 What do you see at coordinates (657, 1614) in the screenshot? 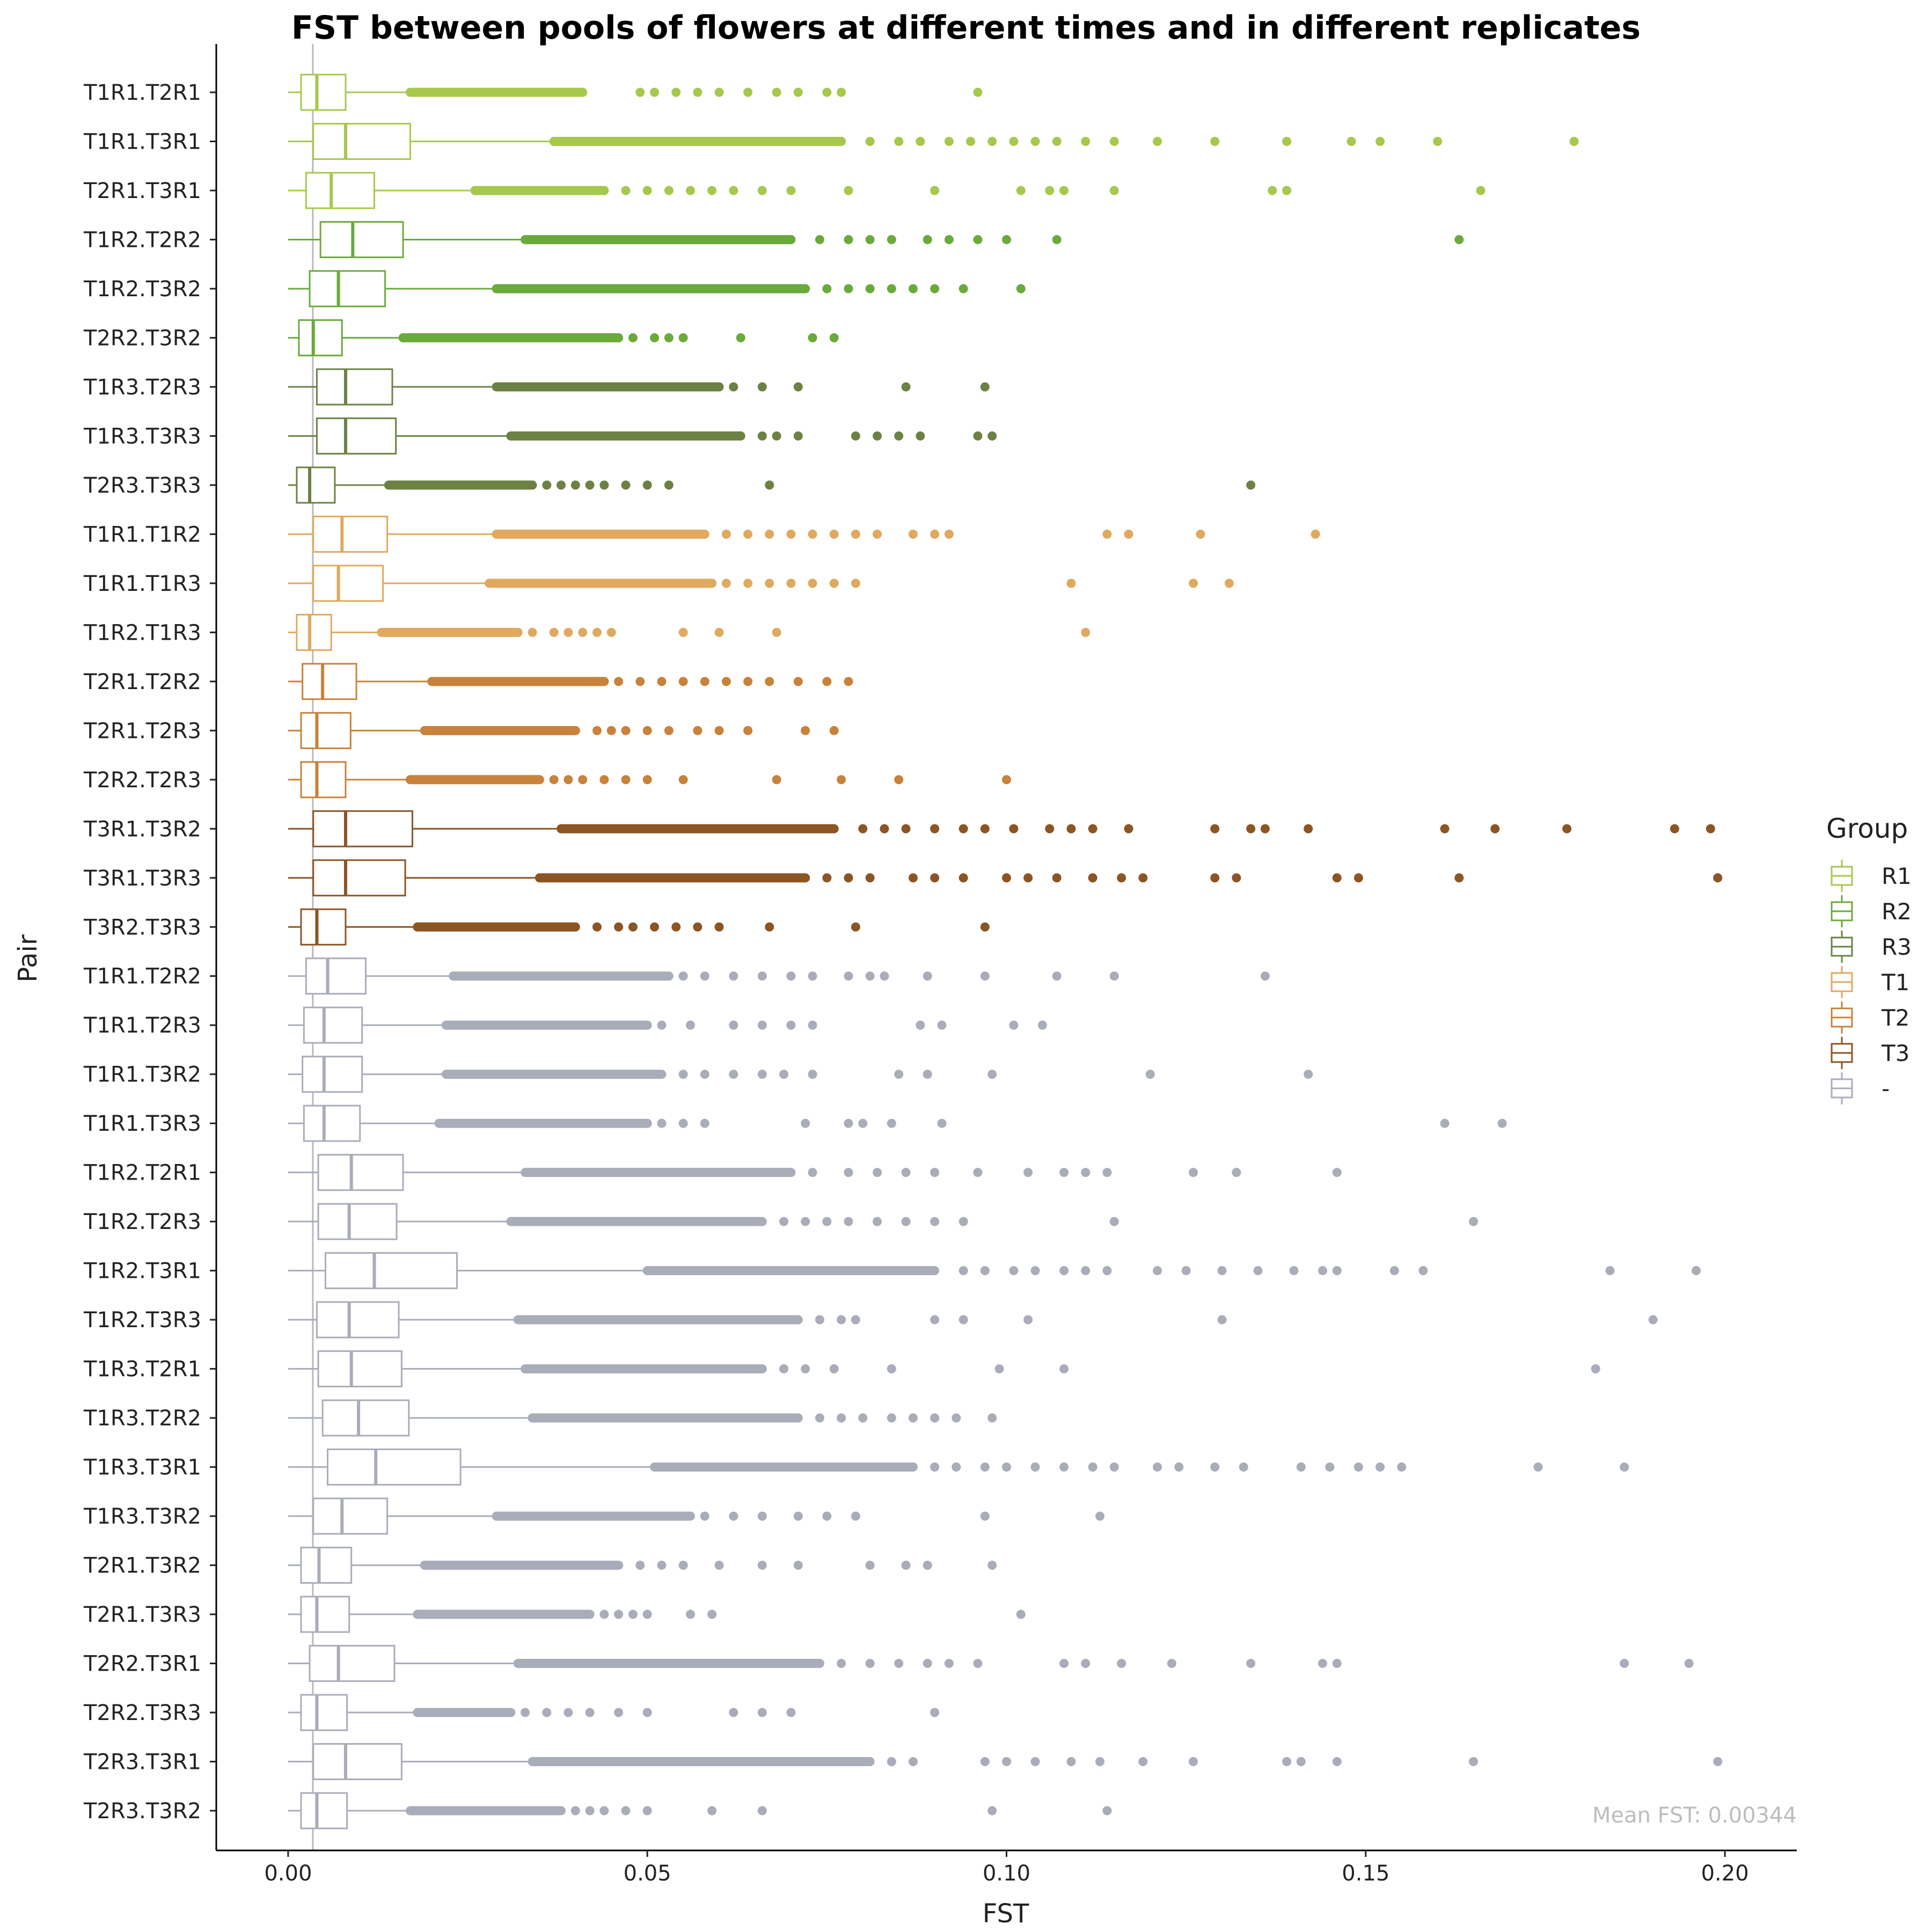
I see `box-T2R1.T3R3` at bounding box center [657, 1614].